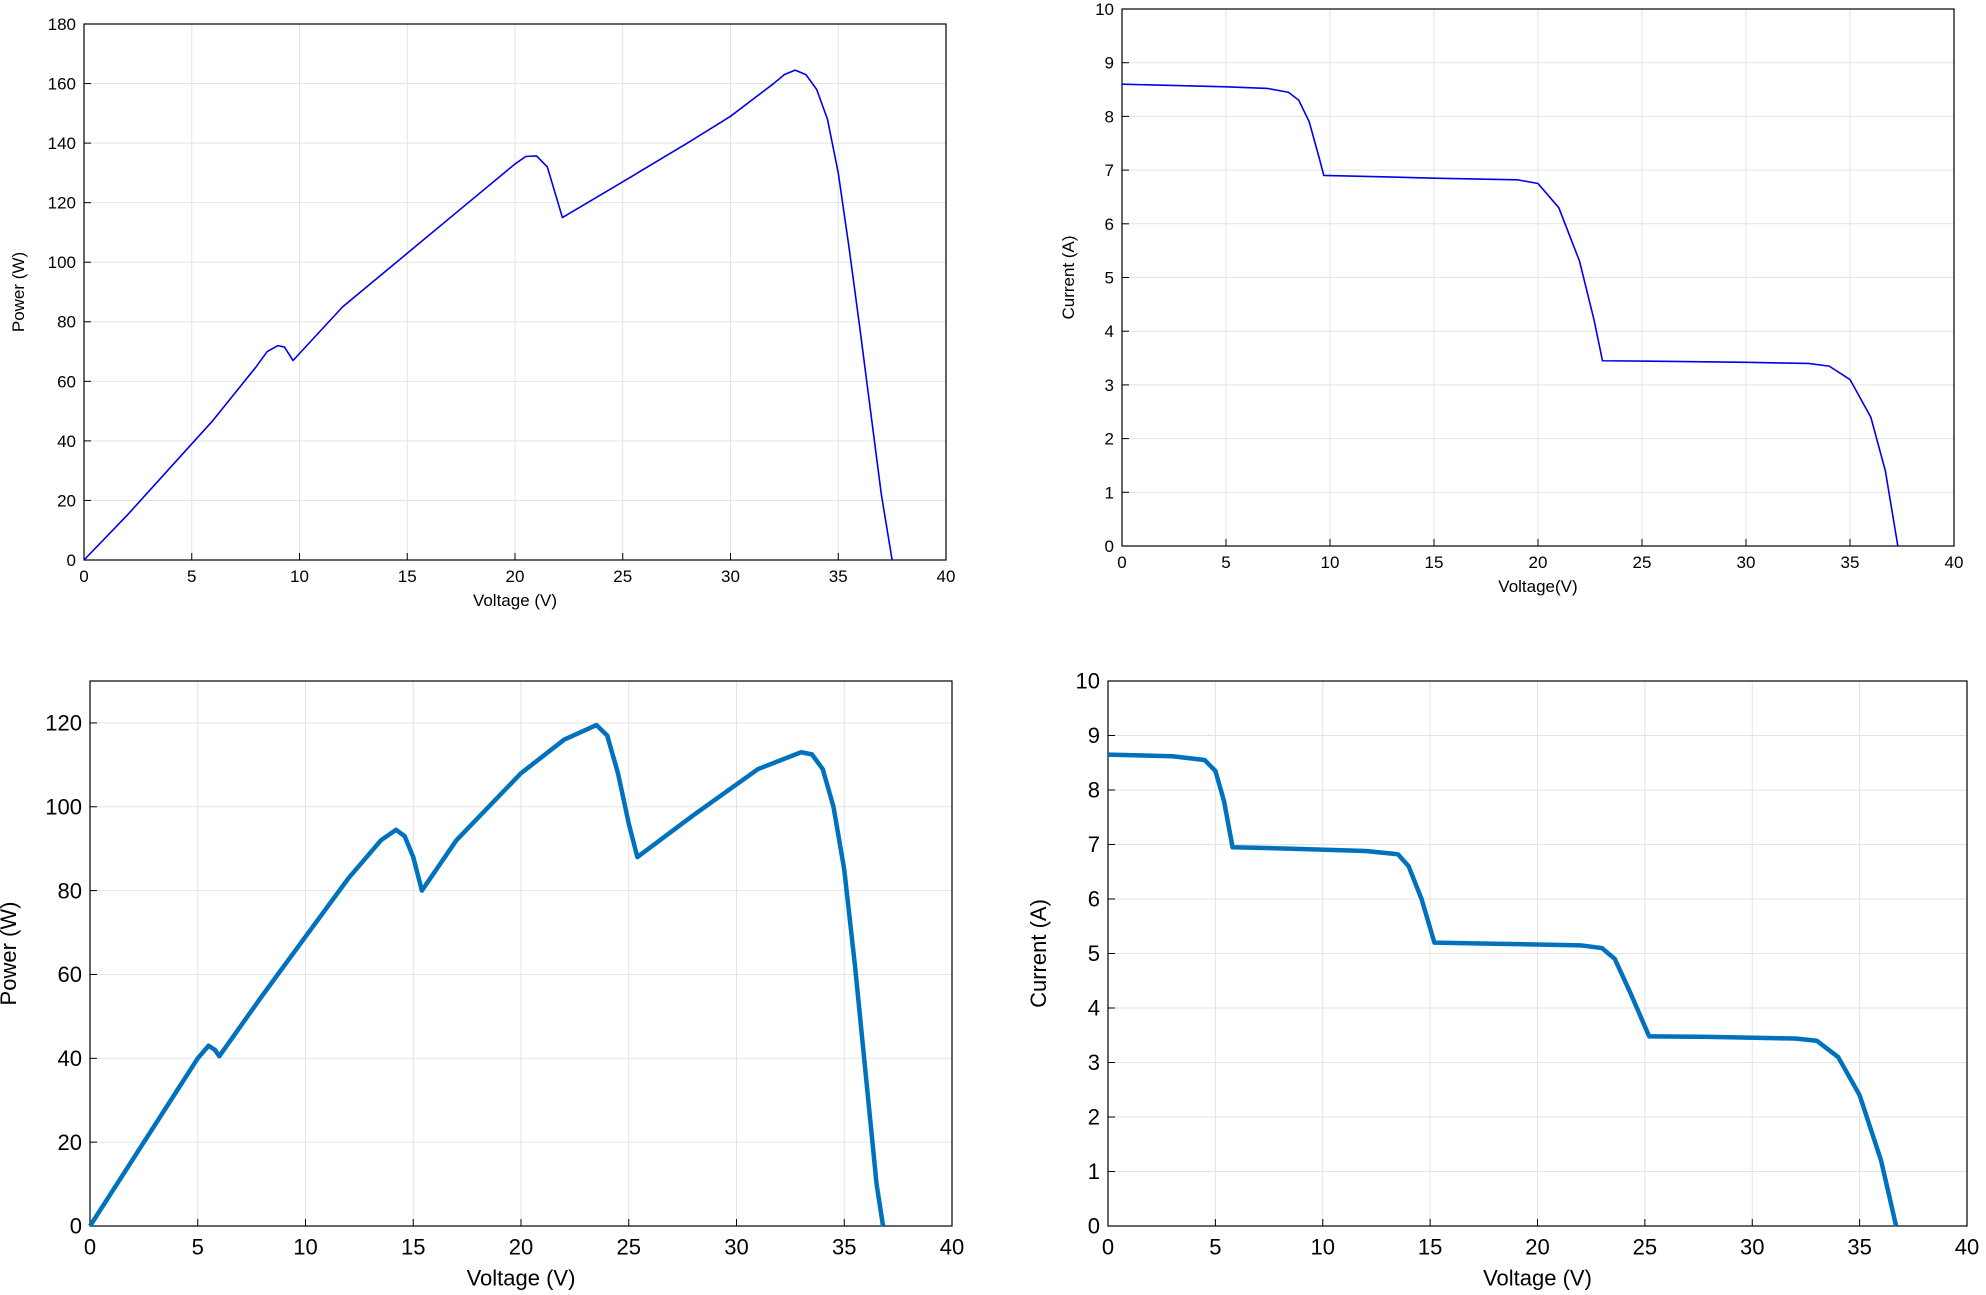 This screenshot has width=1986, height=1295. Describe the element at coordinates (62, 143) in the screenshot. I see `y-tick-label: 140` at that location.